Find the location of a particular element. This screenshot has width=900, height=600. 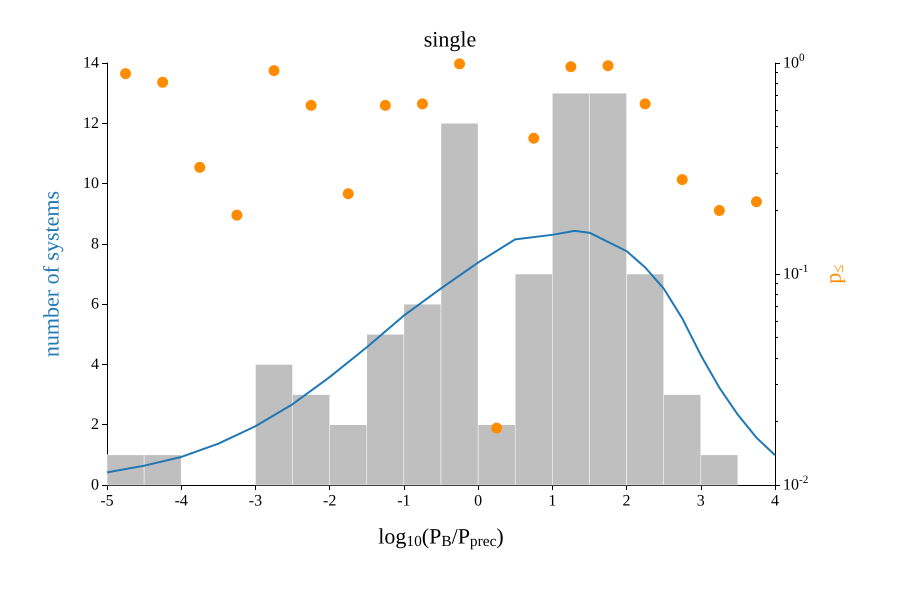

x-tick-label: 2 is located at coordinates (626, 501).